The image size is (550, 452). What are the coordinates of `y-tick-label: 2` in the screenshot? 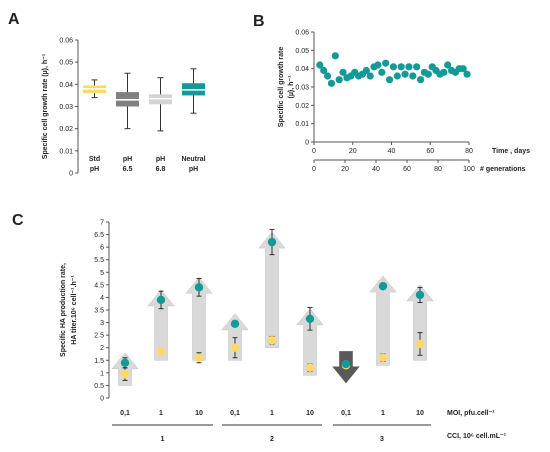 It's located at (102, 348).